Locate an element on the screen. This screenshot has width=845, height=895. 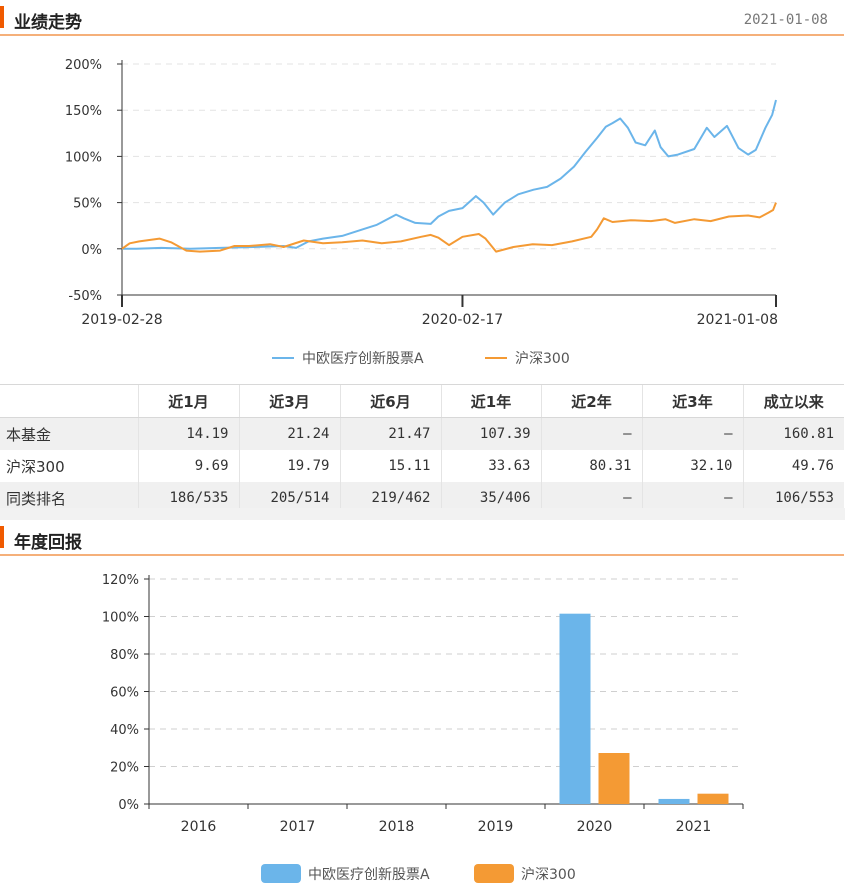
y-tick-label: 80% is located at coordinates (124, 655).